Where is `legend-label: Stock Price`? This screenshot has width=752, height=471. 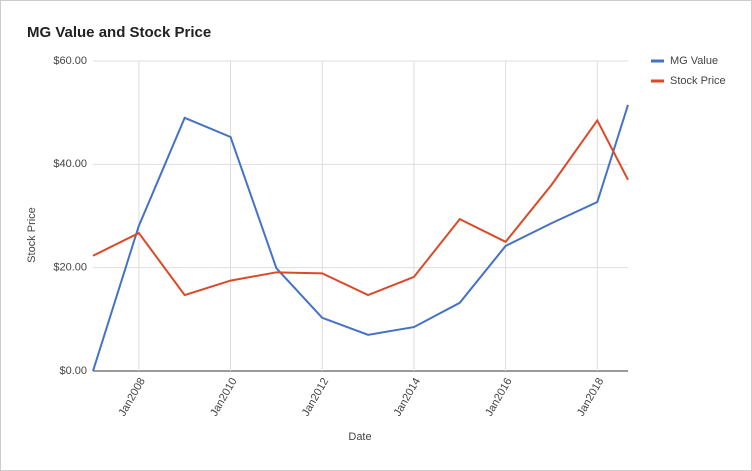 legend-label: Stock Price is located at coordinates (698, 81).